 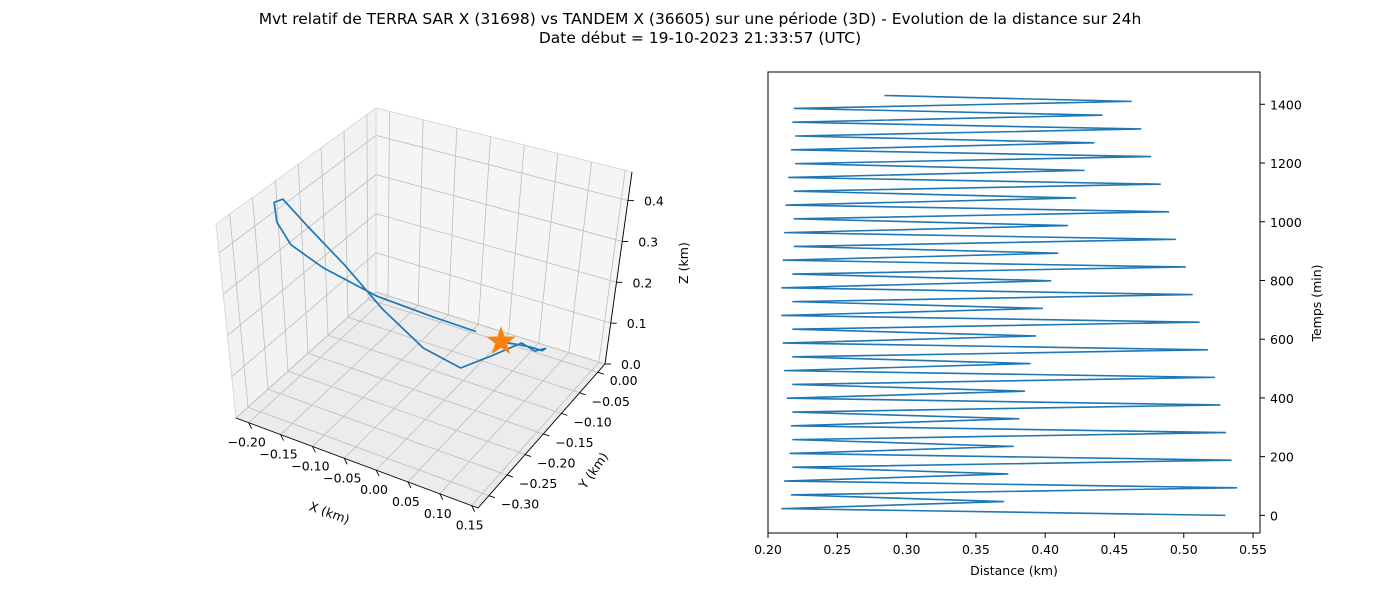 What do you see at coordinates (1115, 549) in the screenshot?
I see `x-tick-label: 0.45` at bounding box center [1115, 549].